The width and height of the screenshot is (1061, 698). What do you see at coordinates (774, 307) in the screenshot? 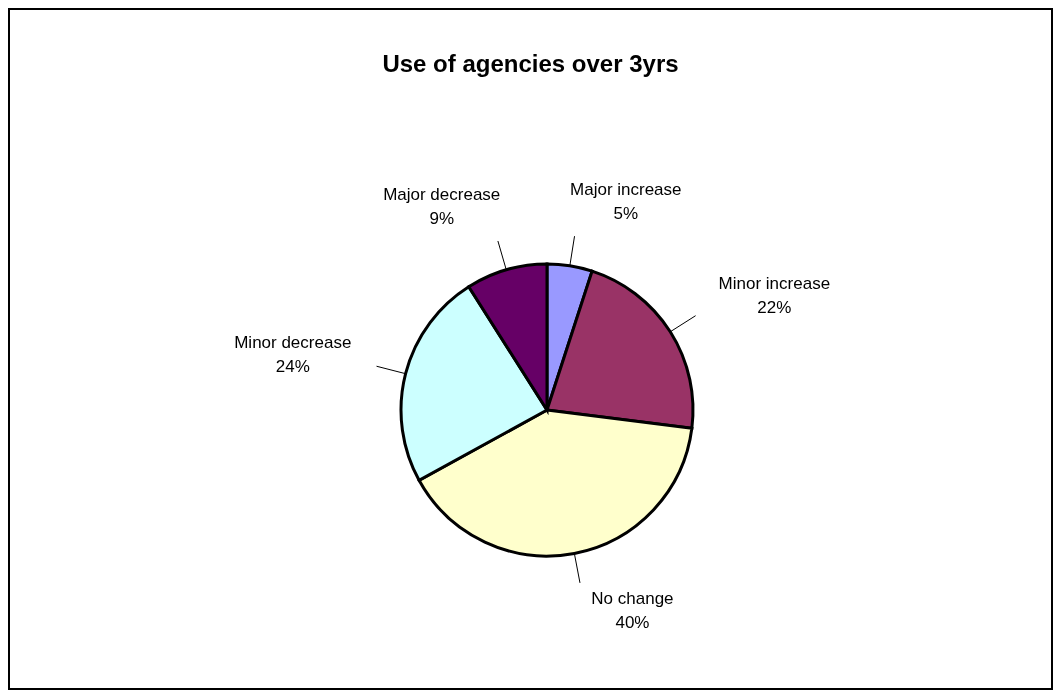
I see `data-label: 22%` at bounding box center [774, 307].